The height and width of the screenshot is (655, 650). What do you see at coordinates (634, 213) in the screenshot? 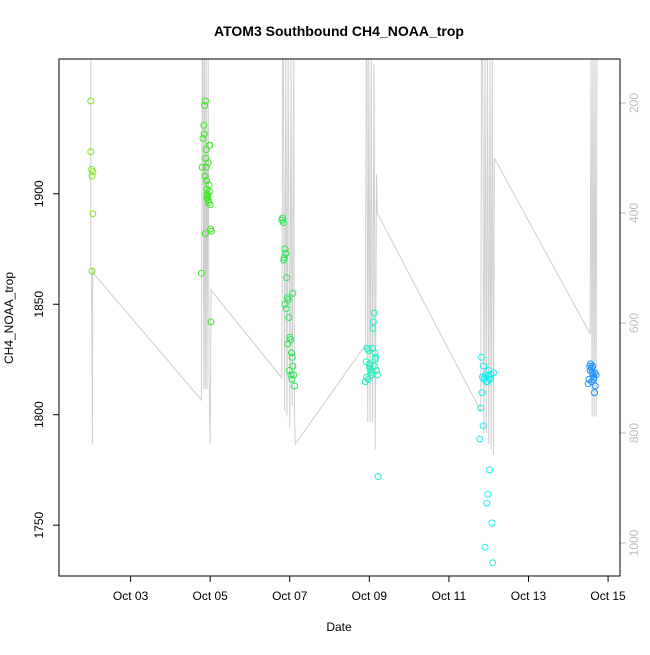
I see `secondary-tick-label: 400` at bounding box center [634, 213].